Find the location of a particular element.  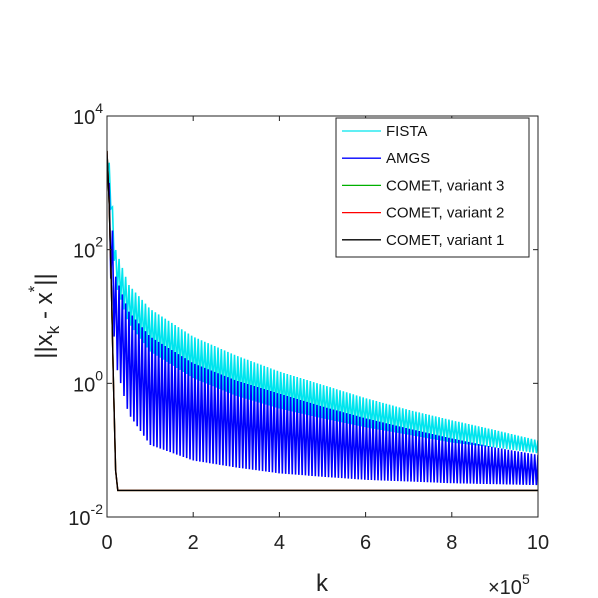

y-axis-label-end: || is located at coordinates (44, 279).